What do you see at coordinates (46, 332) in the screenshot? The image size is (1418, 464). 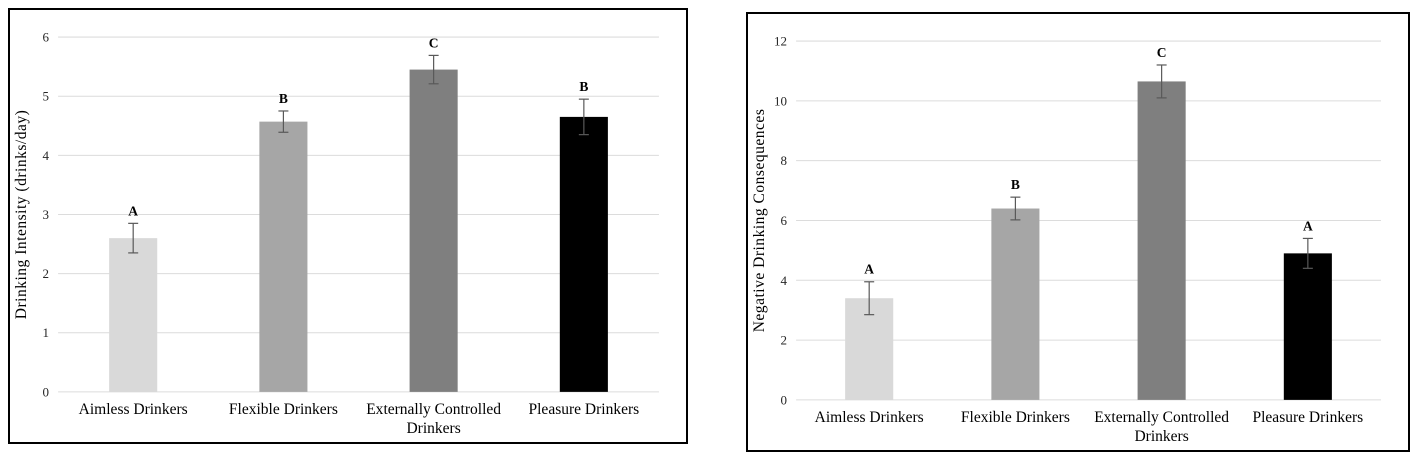 I see `y-tick-label: 1` at bounding box center [46, 332].